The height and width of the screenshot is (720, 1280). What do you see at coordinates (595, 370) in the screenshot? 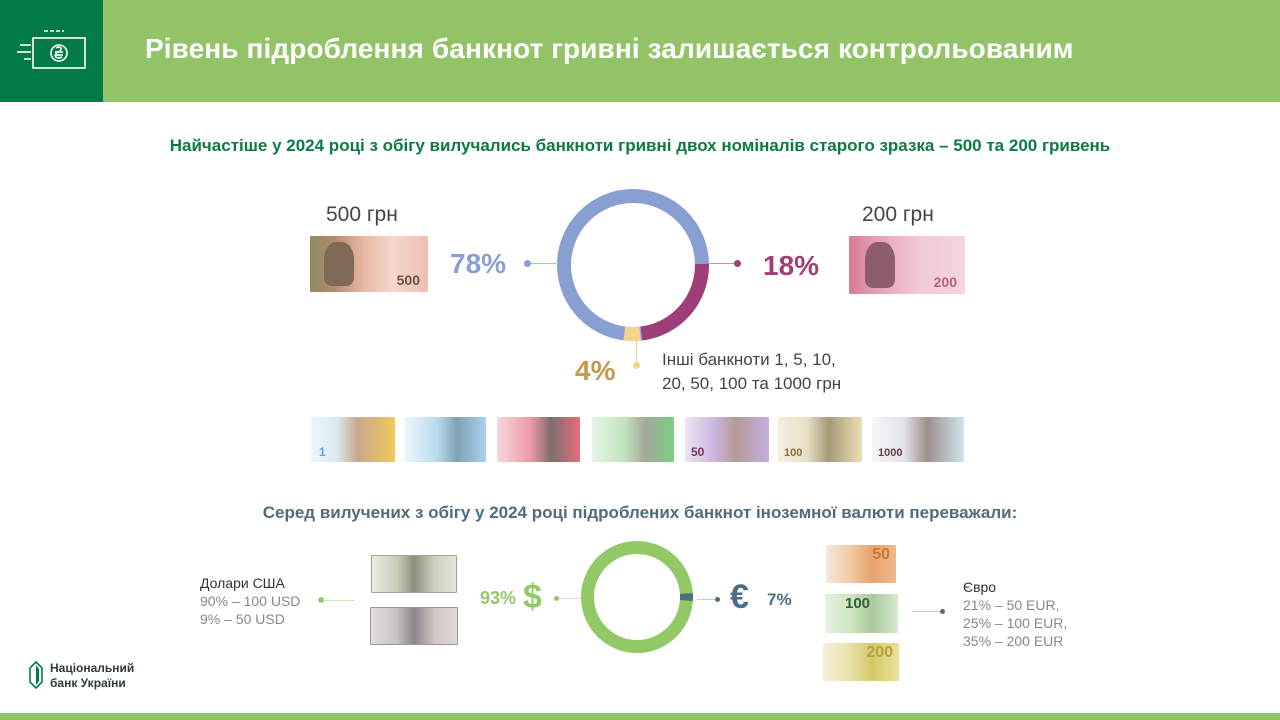
I see `pct-other: 4%` at bounding box center [595, 370].